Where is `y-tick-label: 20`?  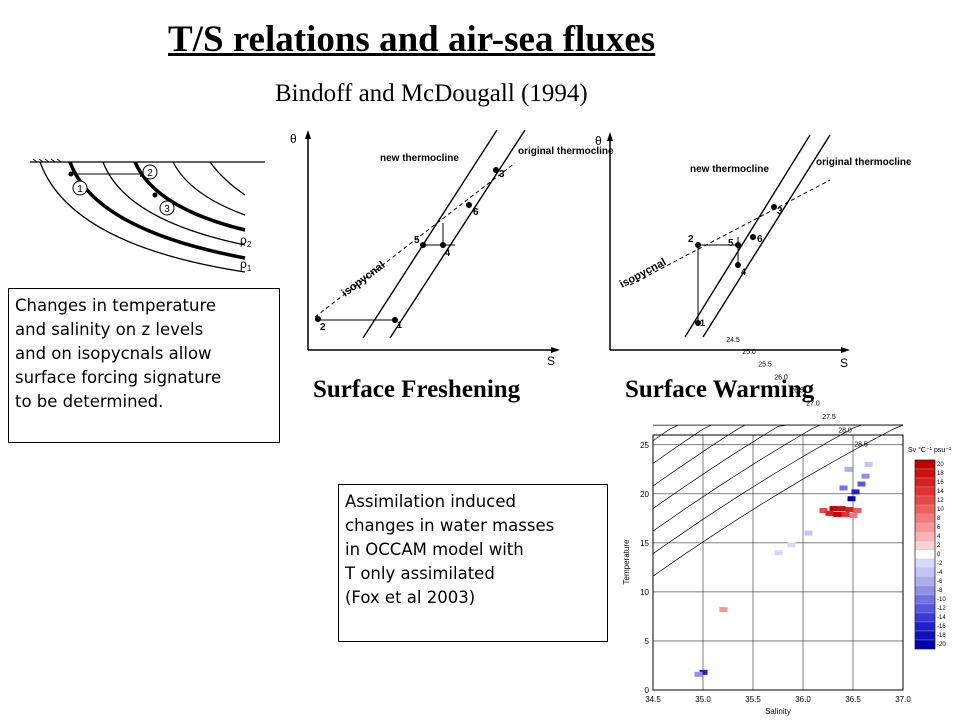
y-tick-label: 20 is located at coordinates (644, 494).